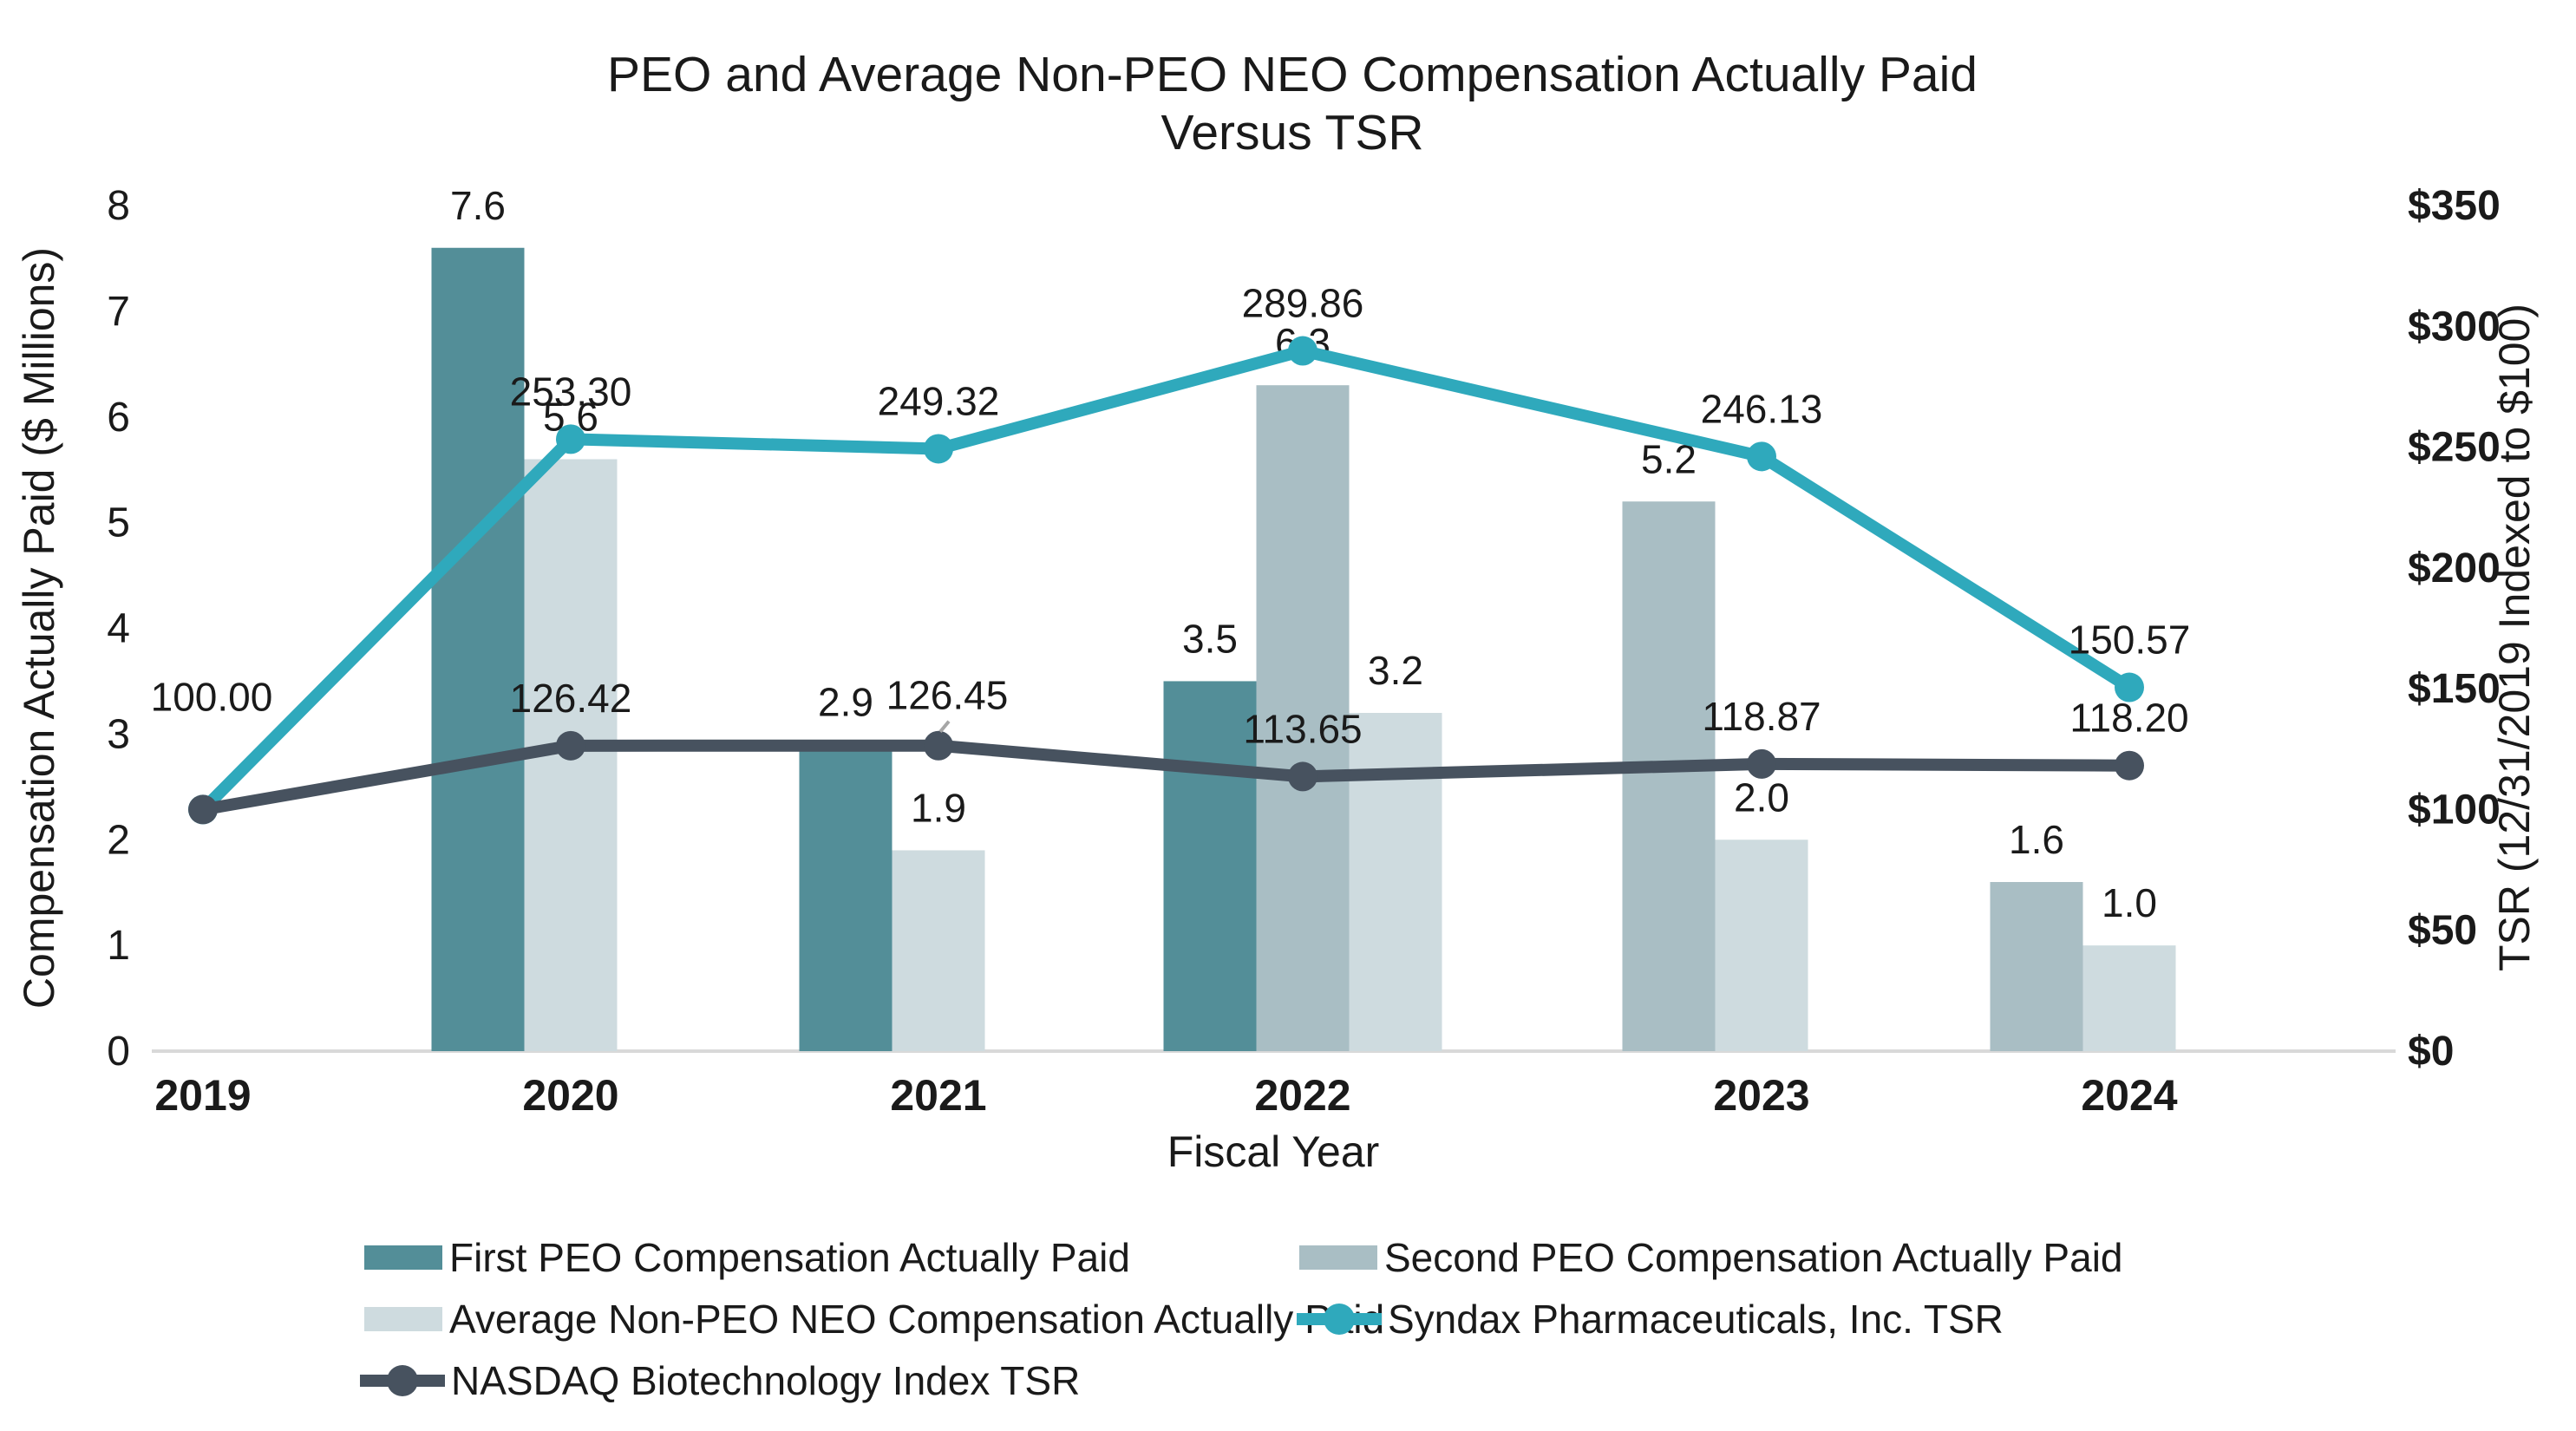 The height and width of the screenshot is (1431, 2576). What do you see at coordinates (570, 1095) in the screenshot?
I see `x-axis-tick-year: 2020` at bounding box center [570, 1095].